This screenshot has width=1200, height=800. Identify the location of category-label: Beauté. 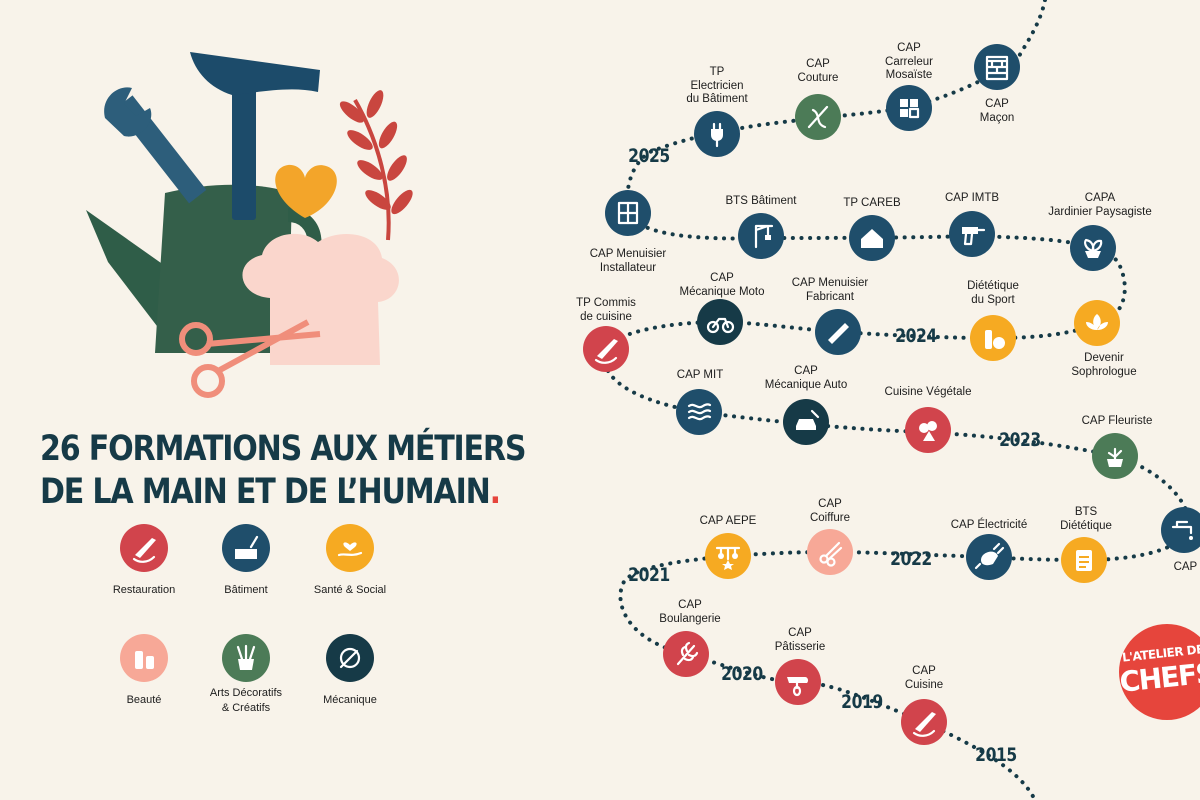
(144, 700).